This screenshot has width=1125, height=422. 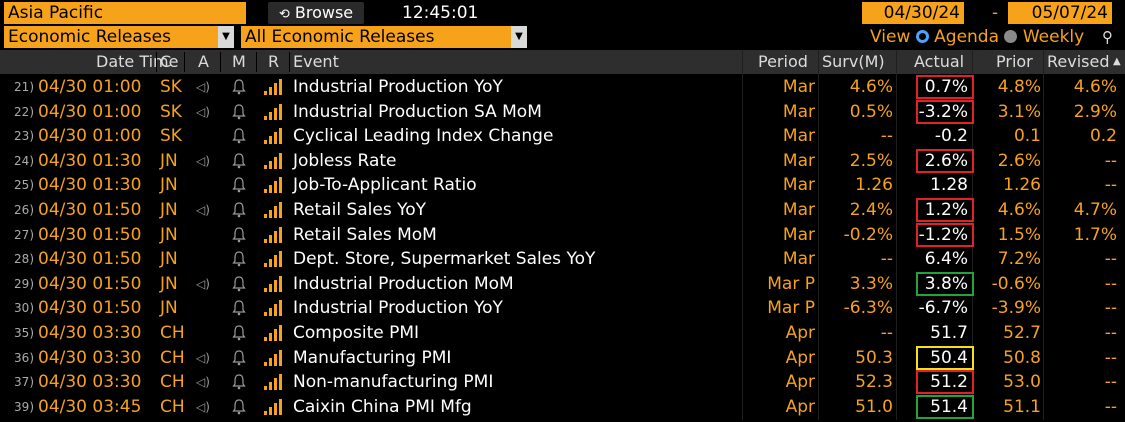 I want to click on browse-button: ⟲ Browse, so click(x=316, y=13).